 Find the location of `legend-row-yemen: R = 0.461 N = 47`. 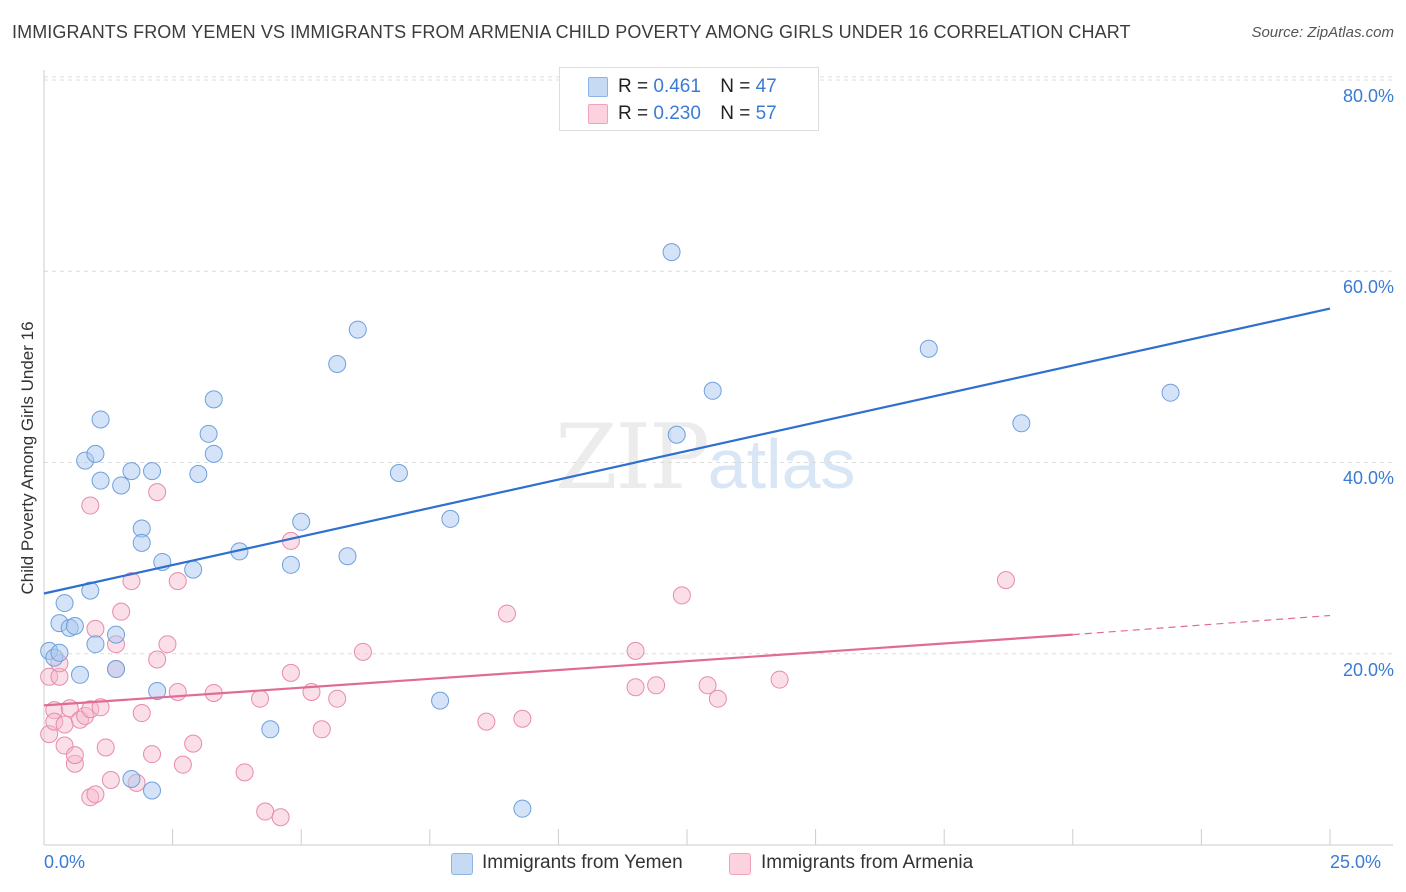

legend-row-yemen: R = 0.461 N = 47 is located at coordinates (697, 87).